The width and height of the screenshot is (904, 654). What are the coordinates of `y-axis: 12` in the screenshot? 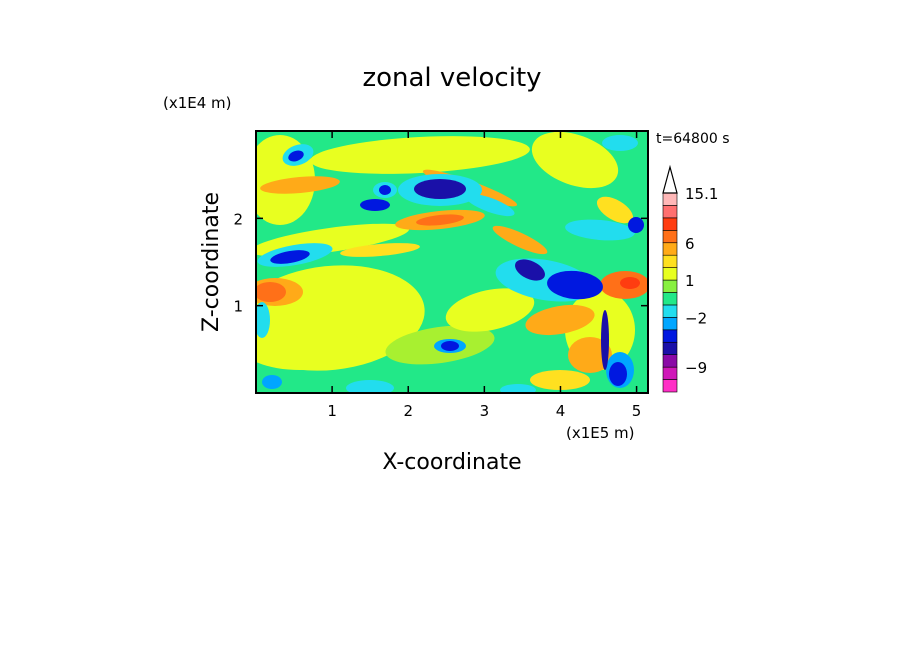 It's located at (440, 263).